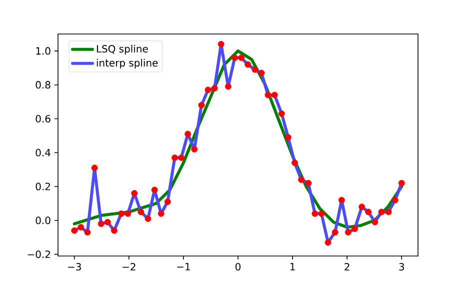 The image size is (465, 288). Describe the element at coordinates (401, 267) in the screenshot. I see `x-tick-label: 3` at that location.